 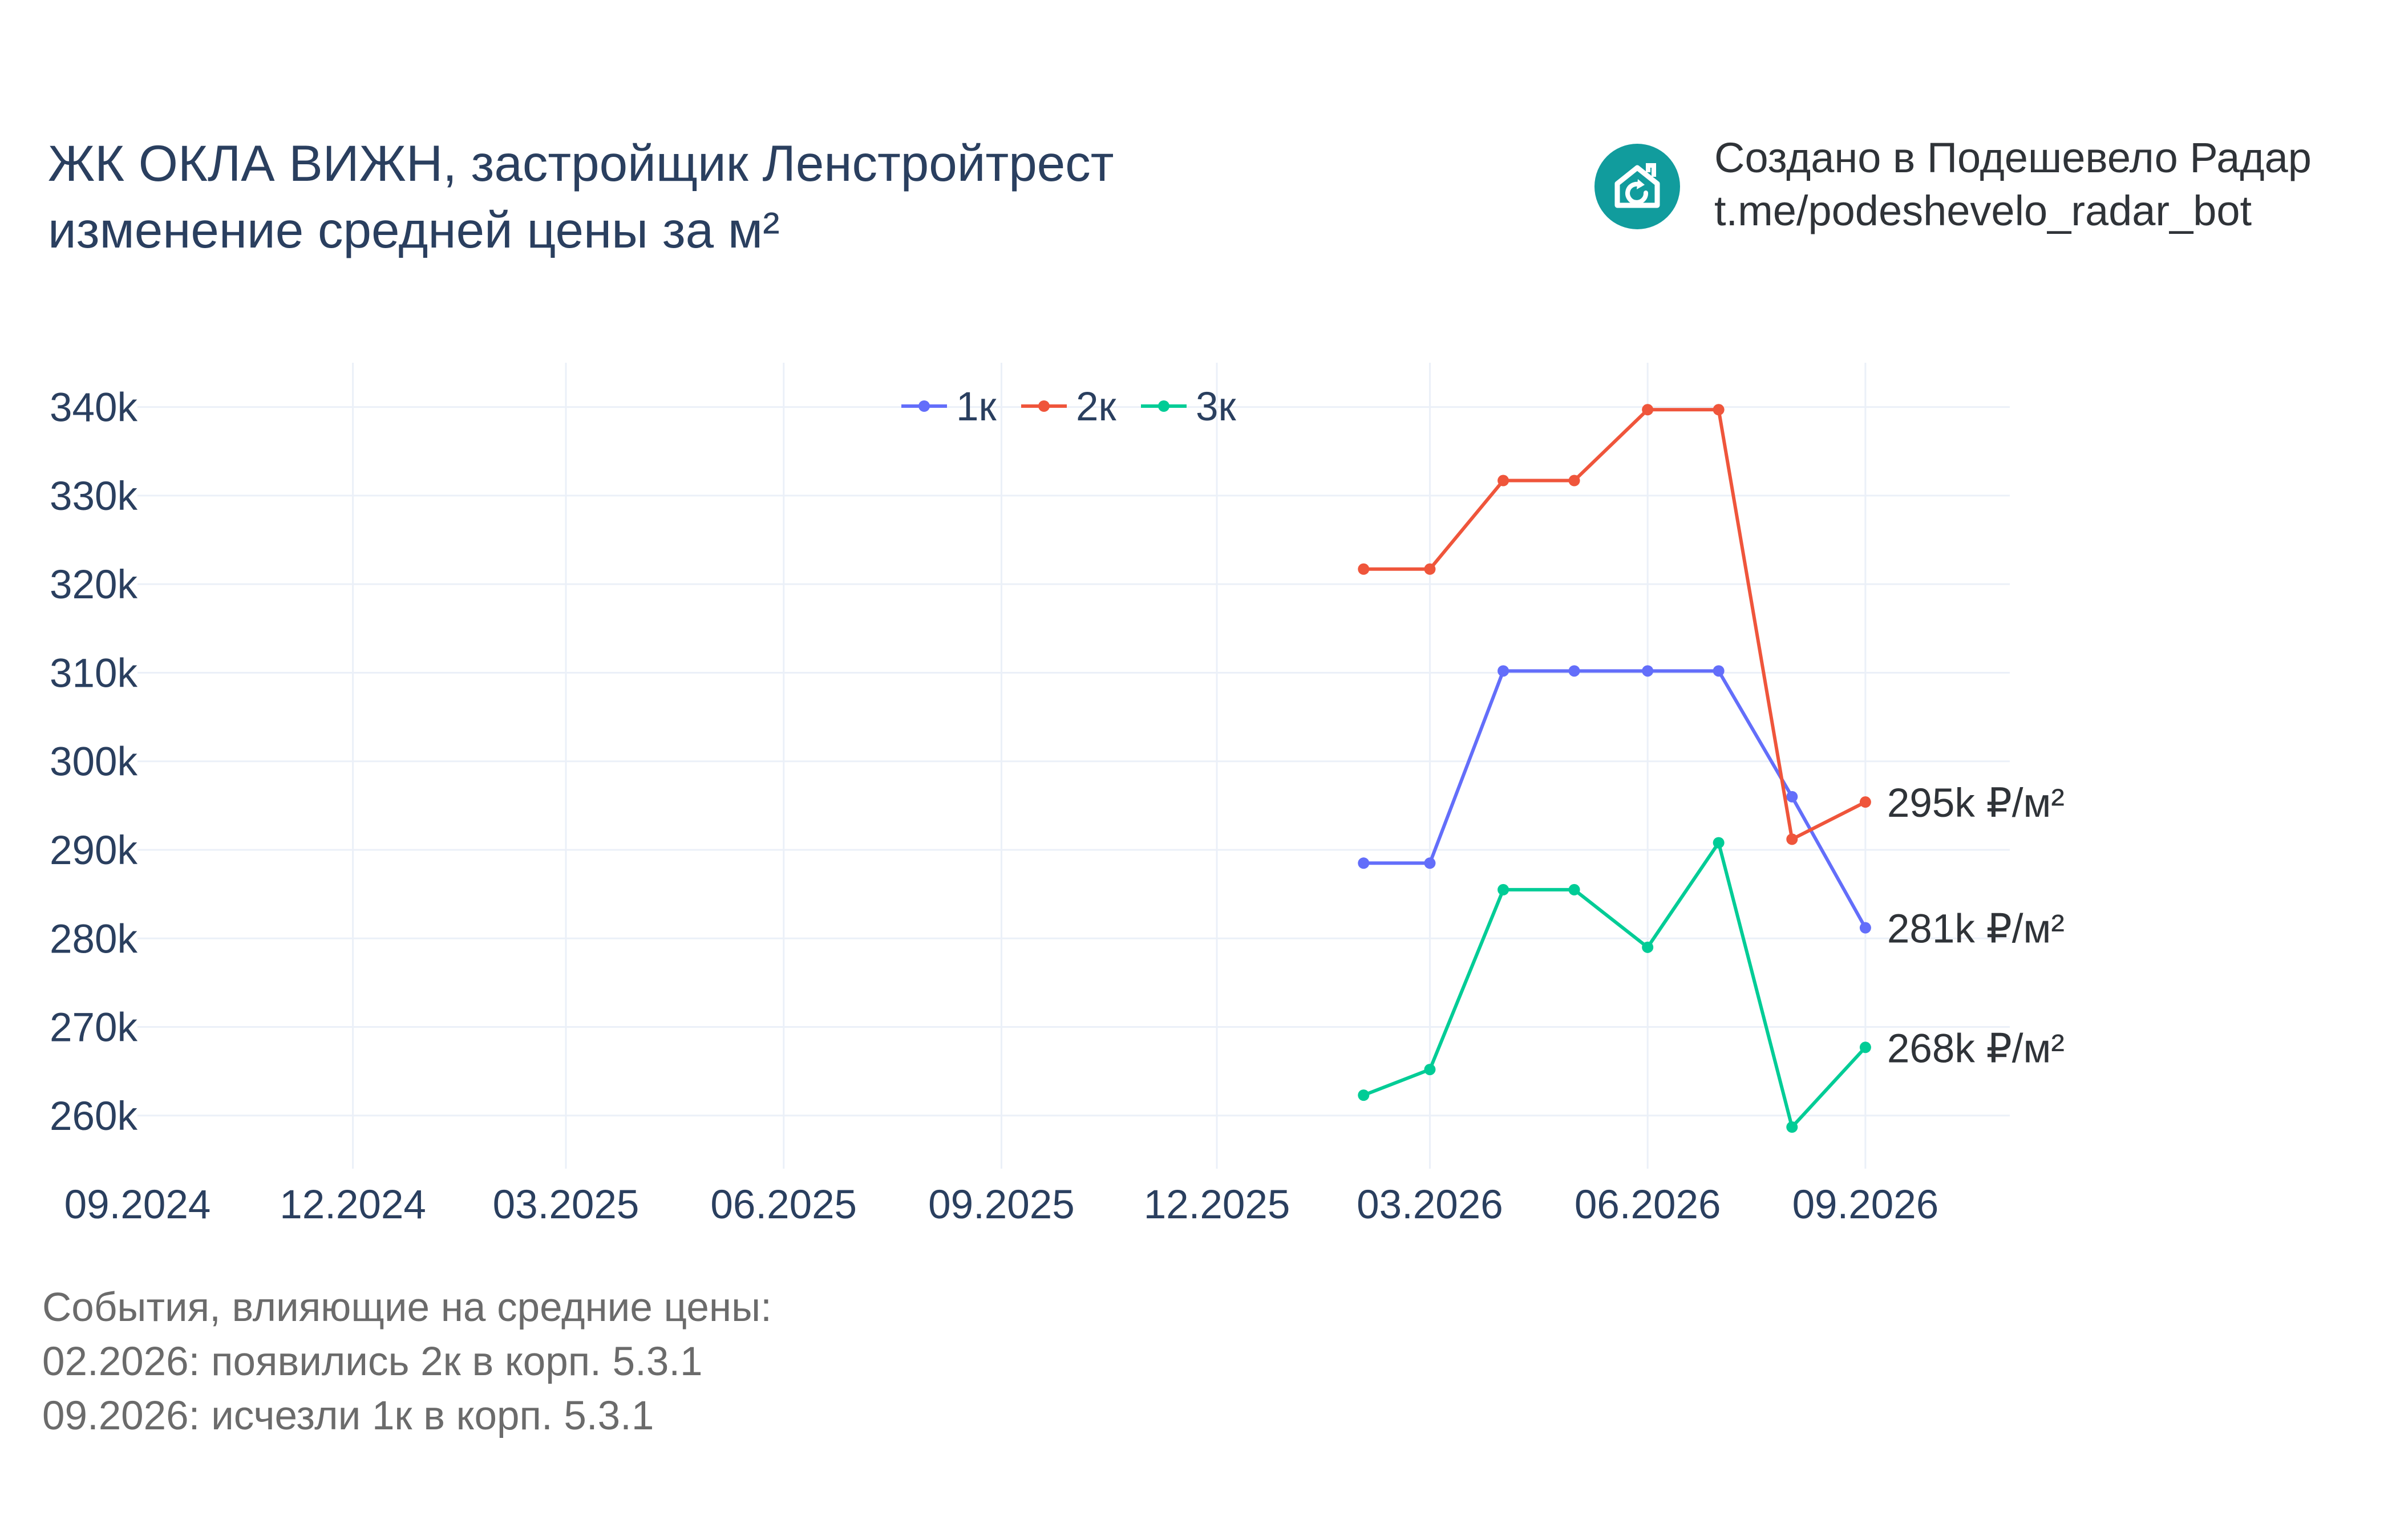 I want to click on x-tick-label: 06.2025, so click(x=783, y=1204).